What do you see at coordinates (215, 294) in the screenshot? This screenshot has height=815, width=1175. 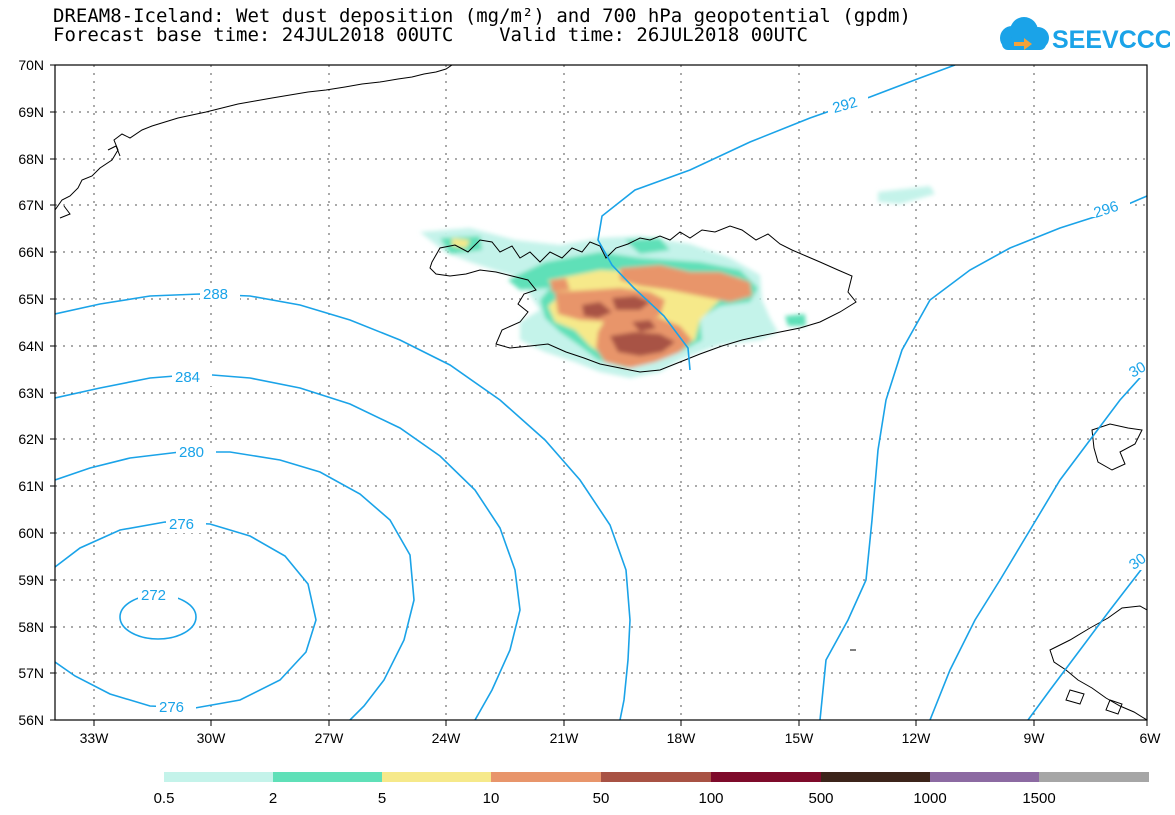 I see `contour-label: 288` at bounding box center [215, 294].